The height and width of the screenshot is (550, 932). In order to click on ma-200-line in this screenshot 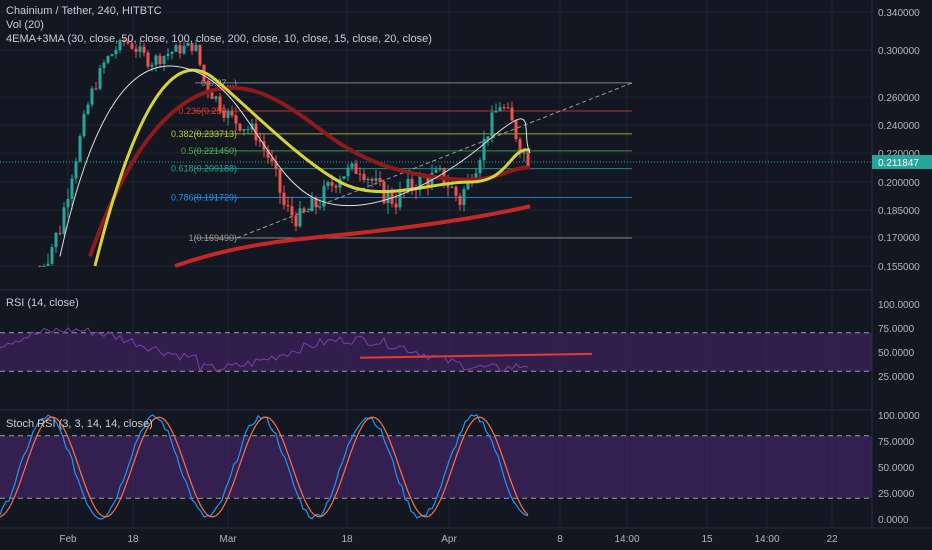, I will do `click(352, 236)`.